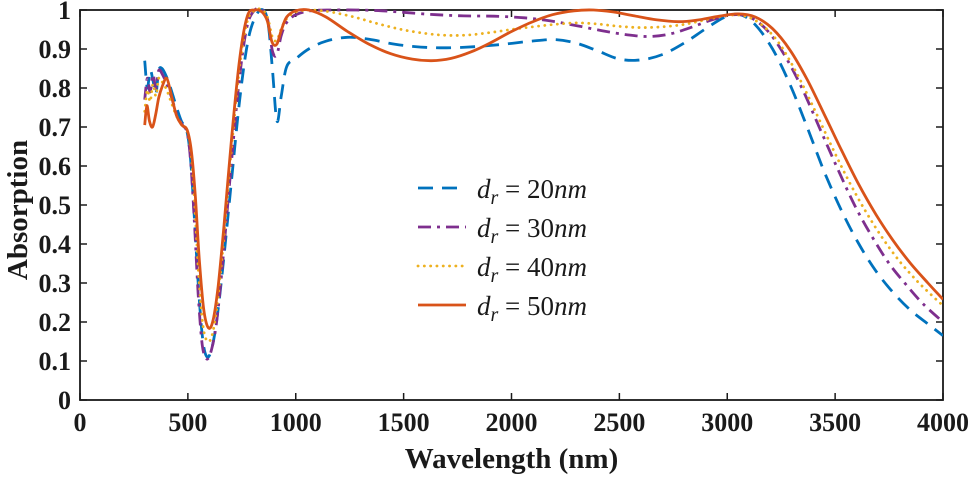  Describe the element at coordinates (532, 269) in the screenshot. I see `legend-label-dr-40nm: dr = 40nm` at that location.